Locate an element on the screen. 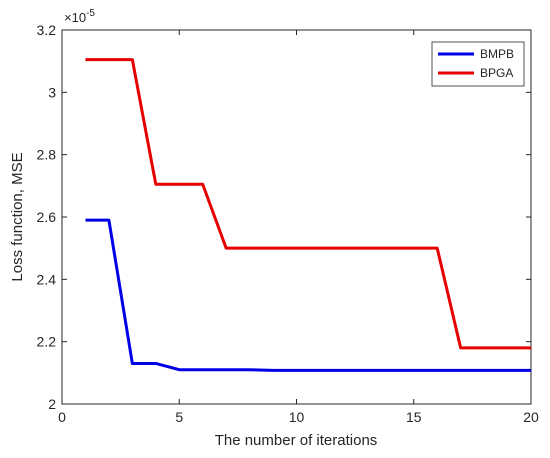 This screenshot has height=458, width=550. y-tick-label: 2 is located at coordinates (52, 404).